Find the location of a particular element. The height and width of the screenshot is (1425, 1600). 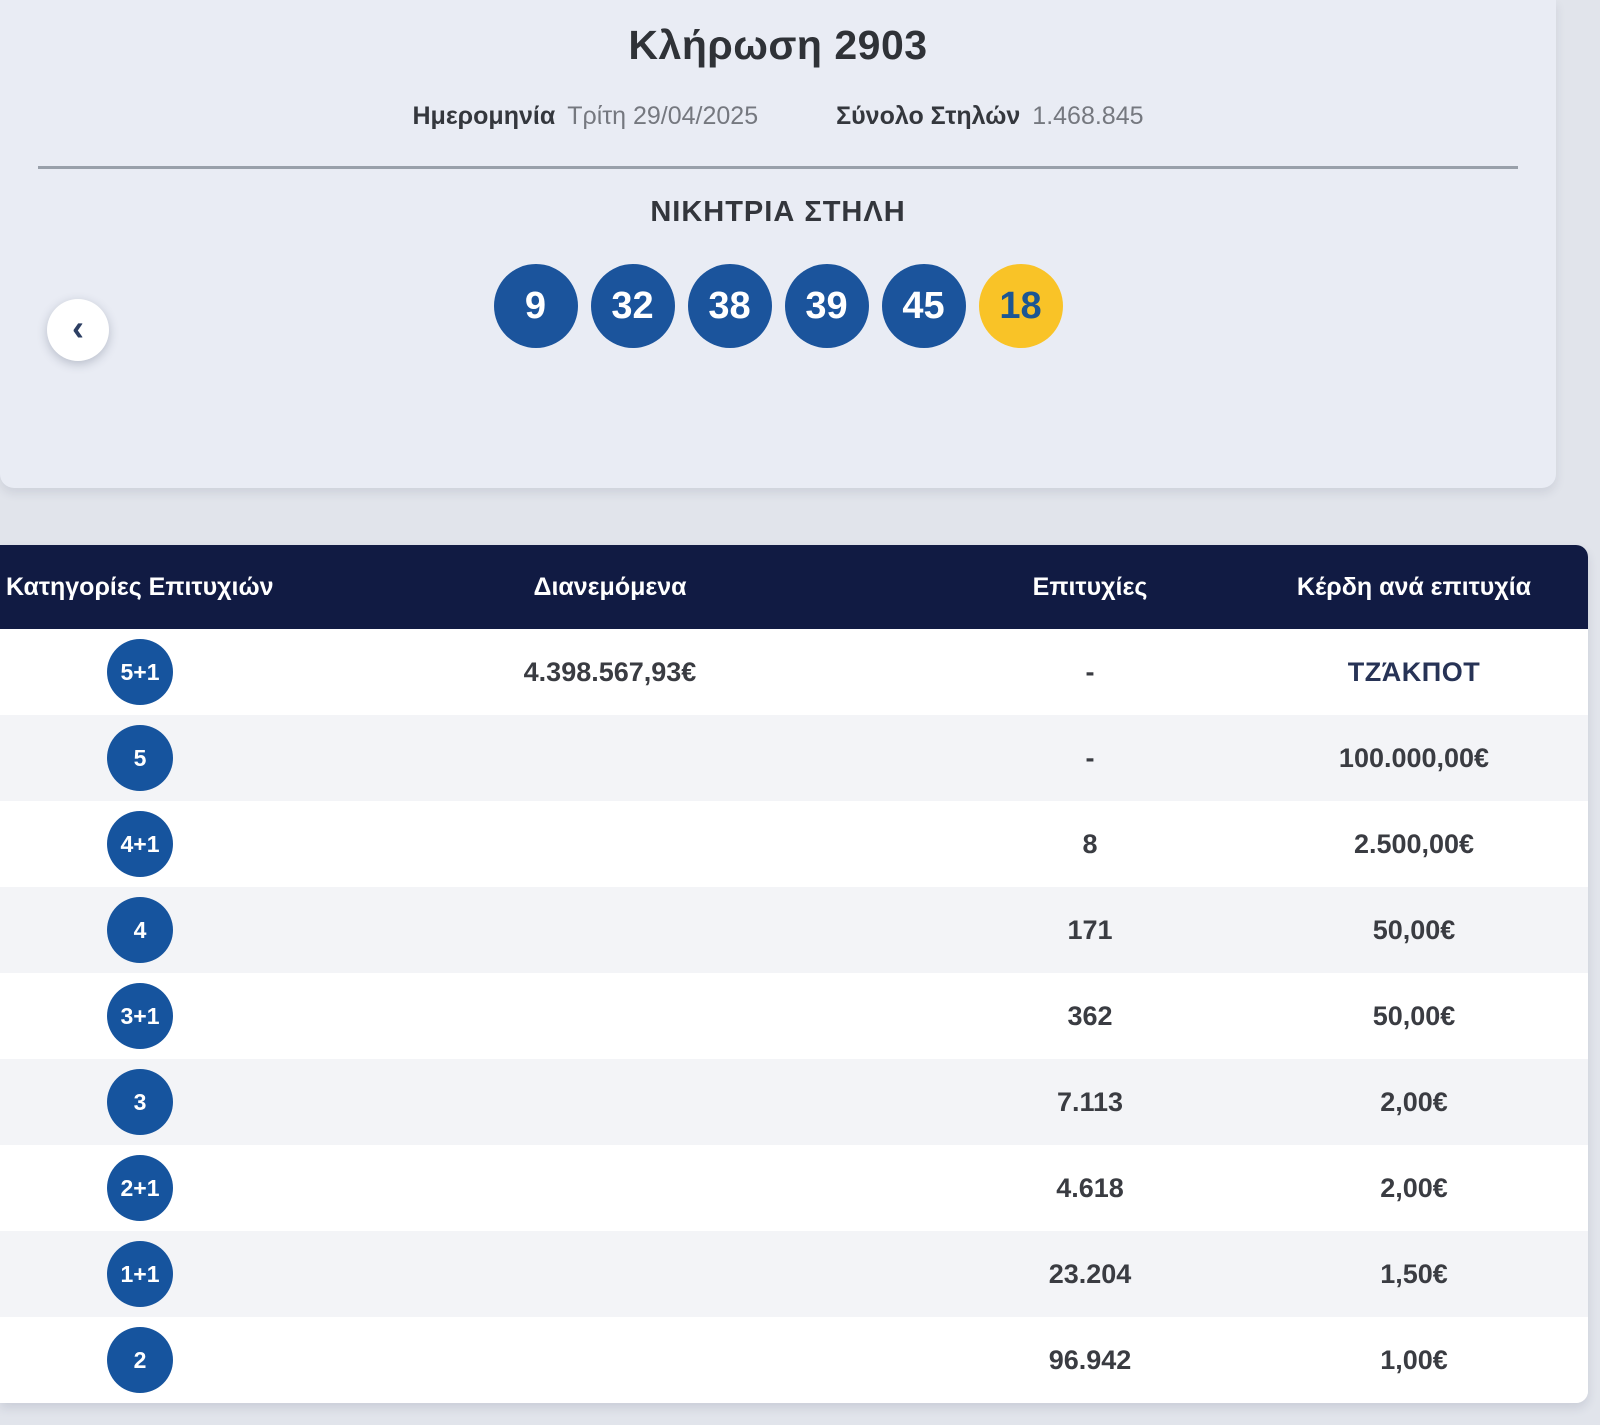

winning-column-title: ΝΙΚΗΤΡΙΑ ΣΤΗΛΗ is located at coordinates (778, 212).